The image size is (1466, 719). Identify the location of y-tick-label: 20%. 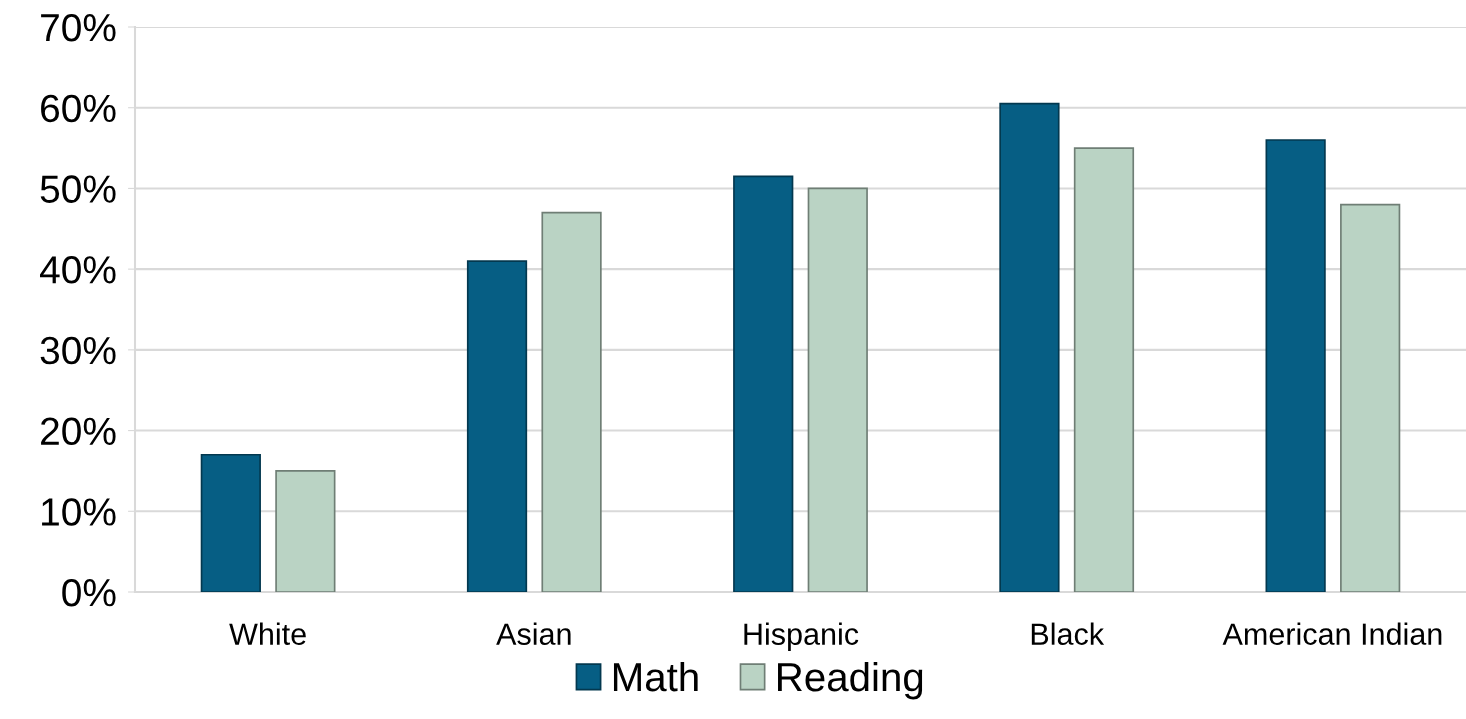
(78, 431).